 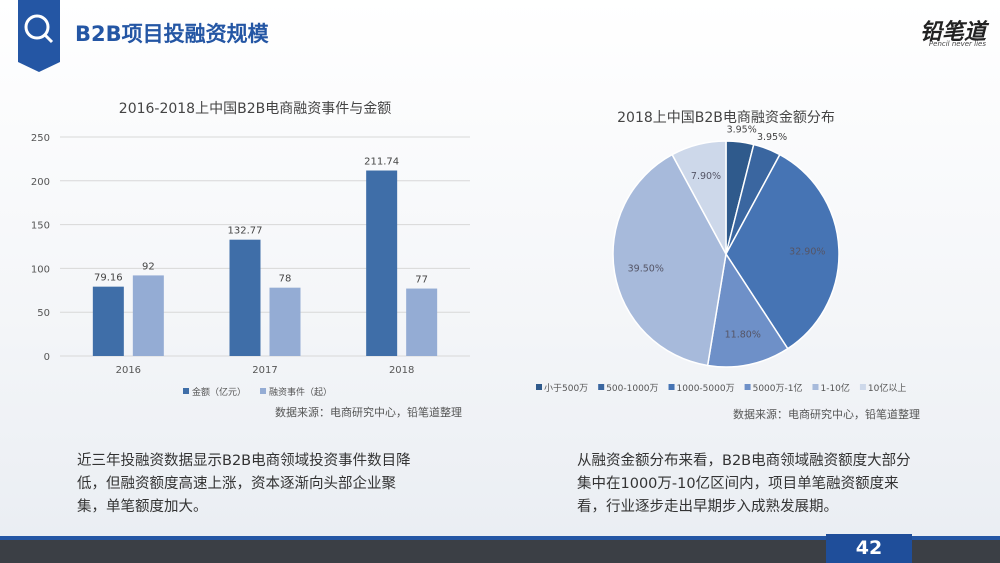 What do you see at coordinates (952, 32) in the screenshot?
I see `logo: 铅笔道` at bounding box center [952, 32].